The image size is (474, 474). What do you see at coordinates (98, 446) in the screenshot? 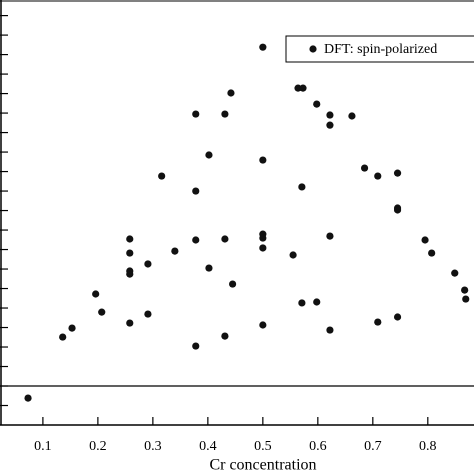
I see `x-tick-label: 0.2` at bounding box center [98, 446].